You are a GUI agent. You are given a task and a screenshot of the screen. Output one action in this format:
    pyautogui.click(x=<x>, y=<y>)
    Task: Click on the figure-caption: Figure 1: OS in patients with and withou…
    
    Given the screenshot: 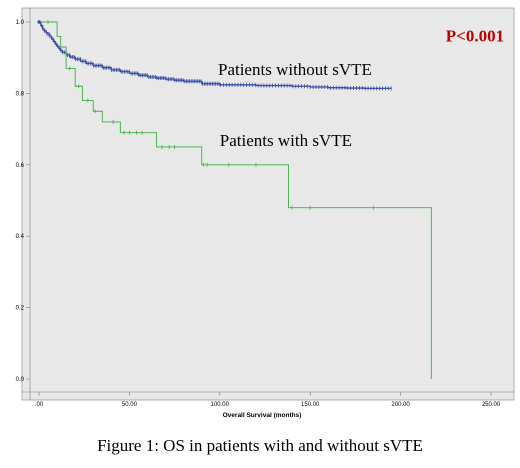 What is the action you would take?
    pyautogui.click(x=260, y=445)
    